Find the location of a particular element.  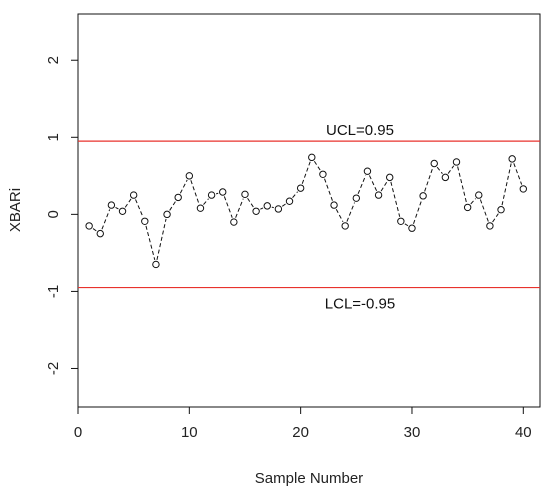

x-tick-label: 10 is located at coordinates (189, 432).